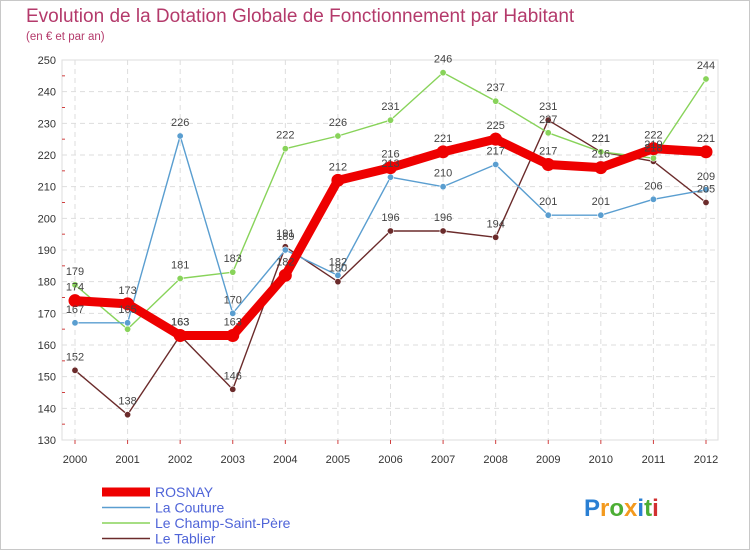  What do you see at coordinates (621, 508) in the screenshot?
I see `proxiti-logo: Proxiti` at bounding box center [621, 508].